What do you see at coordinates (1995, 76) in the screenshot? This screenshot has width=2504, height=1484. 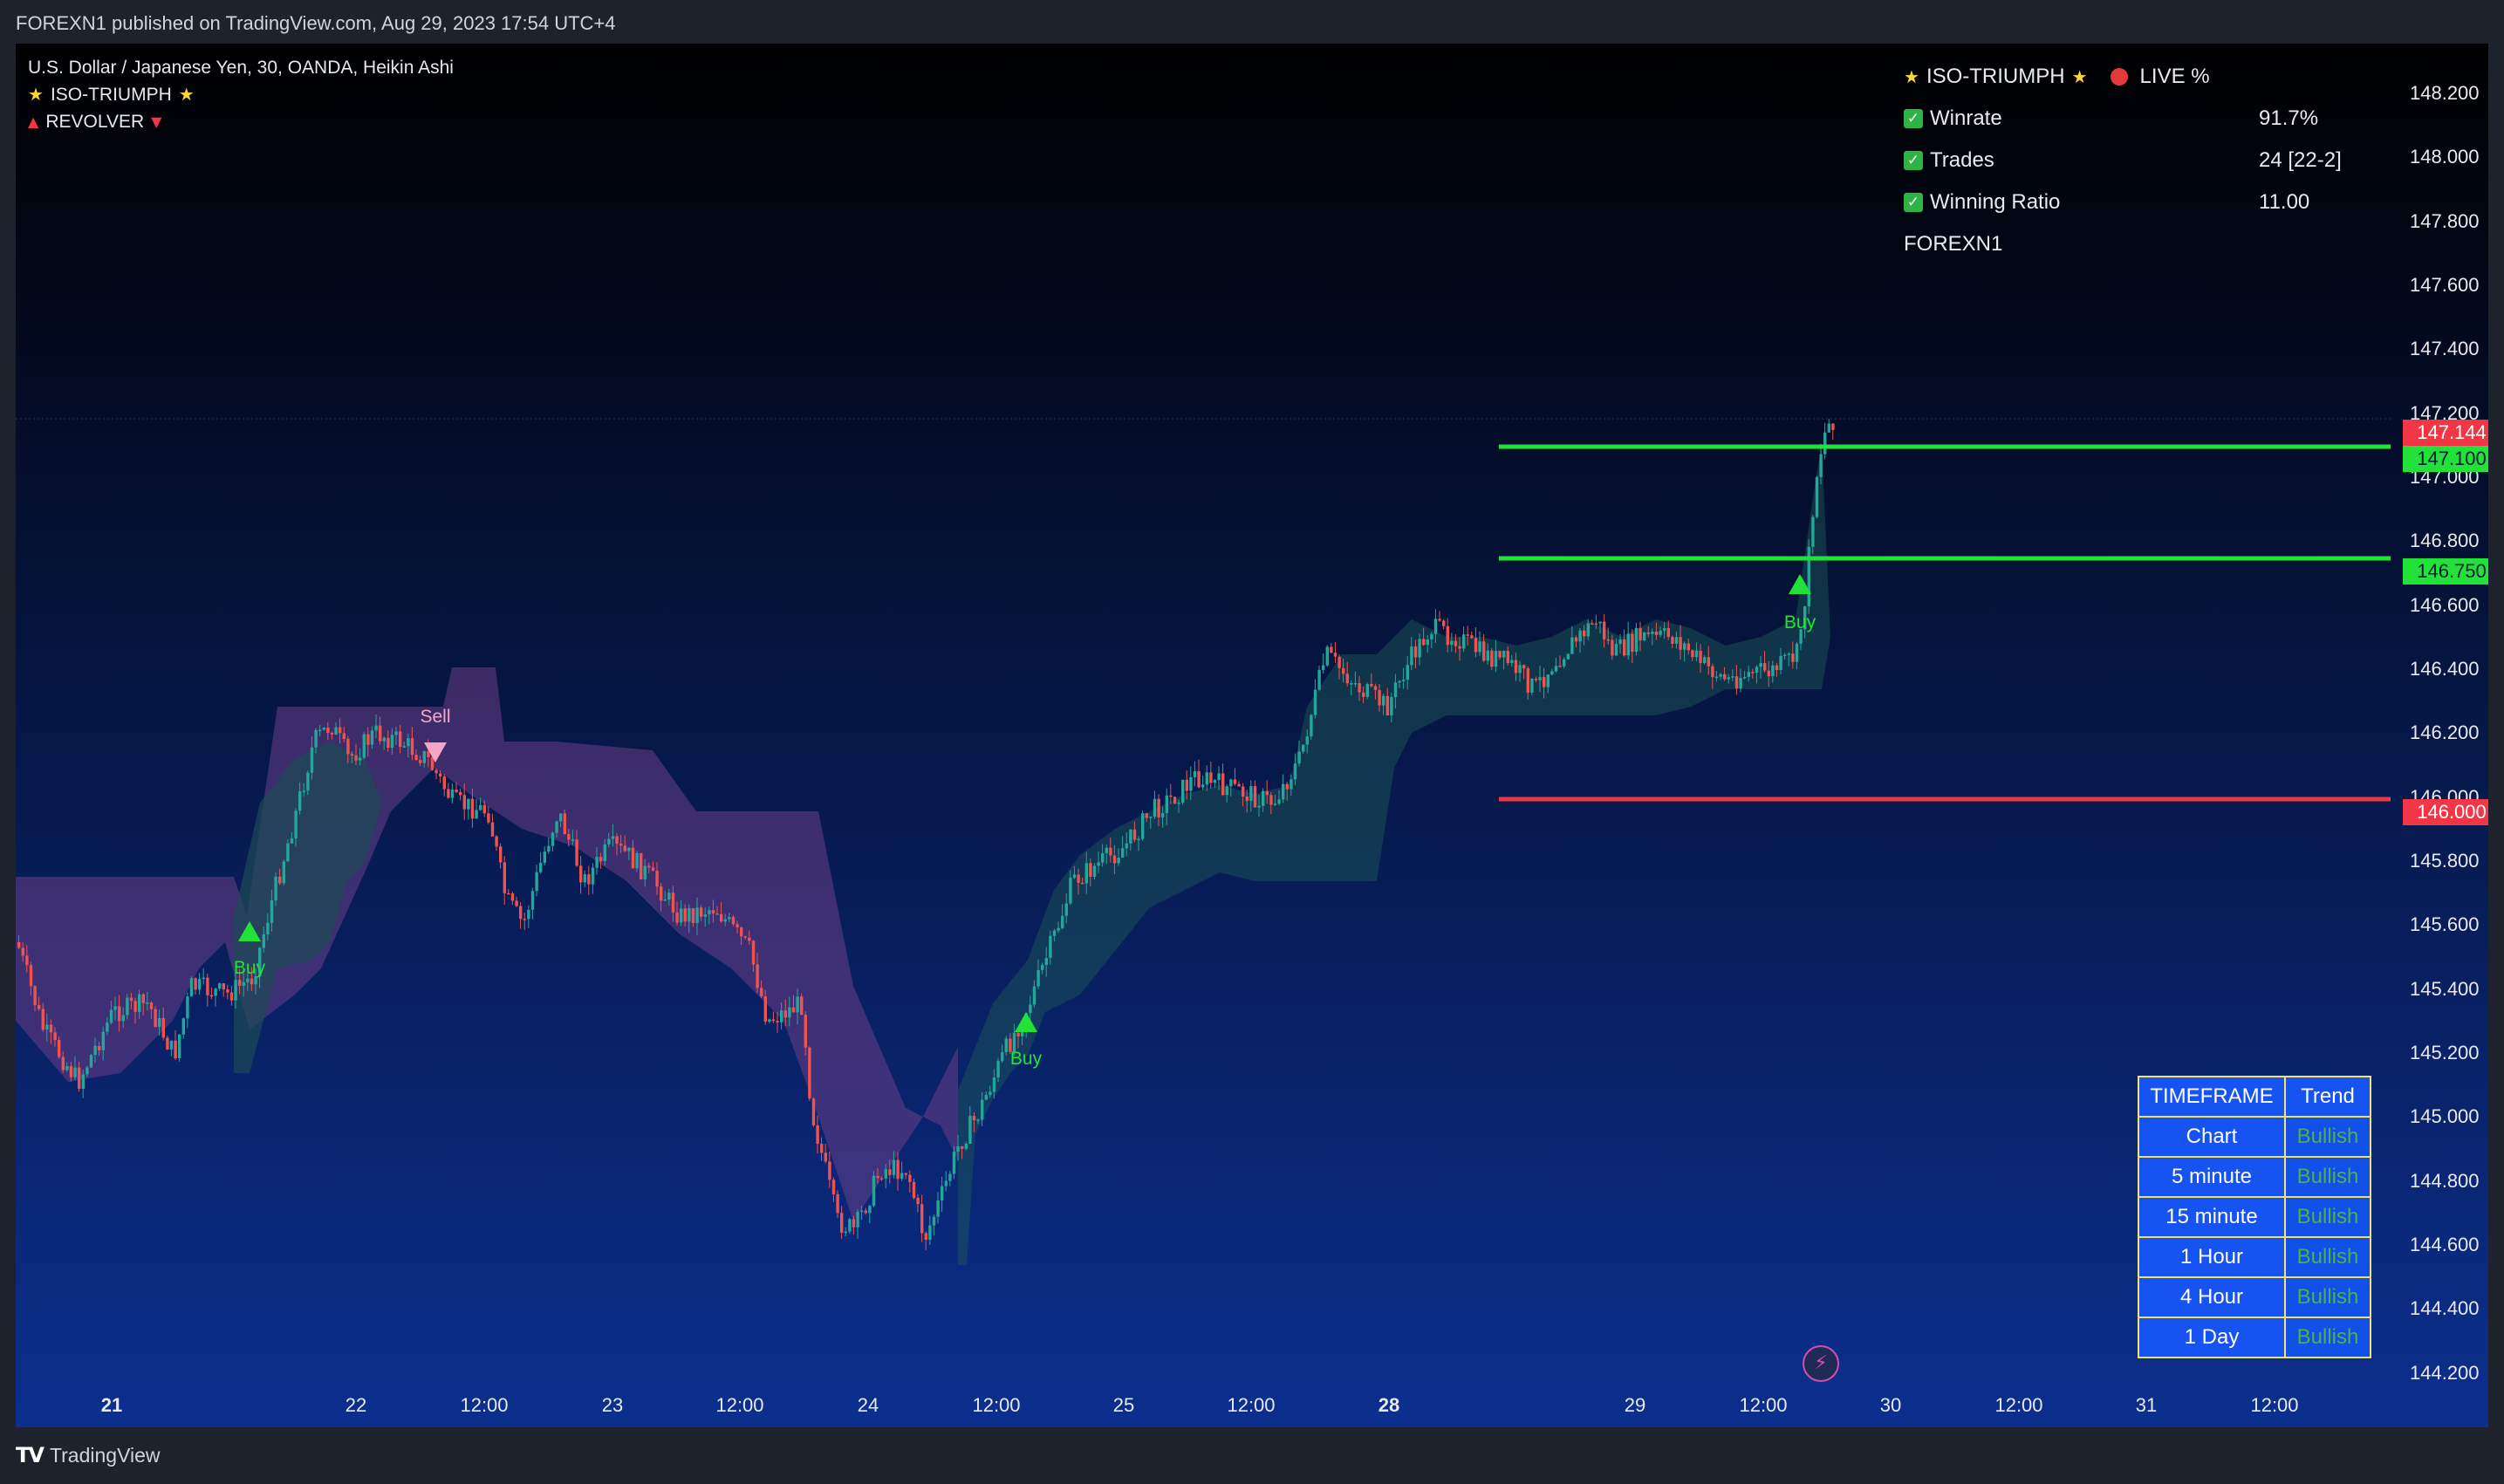 I see `stats-title-text: ISO-TRIUMPH` at bounding box center [1995, 76].